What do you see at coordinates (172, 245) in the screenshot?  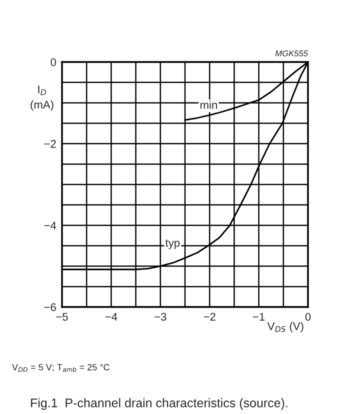 I see `series-label: typ` at bounding box center [172, 245].